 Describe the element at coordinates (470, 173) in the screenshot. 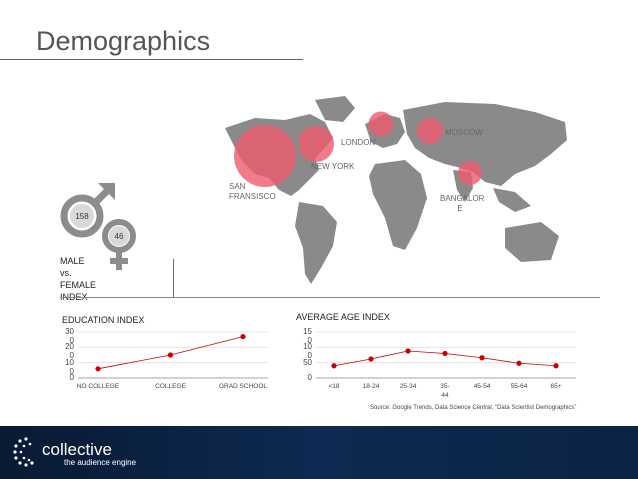

I see `bubble-bangalore` at that location.